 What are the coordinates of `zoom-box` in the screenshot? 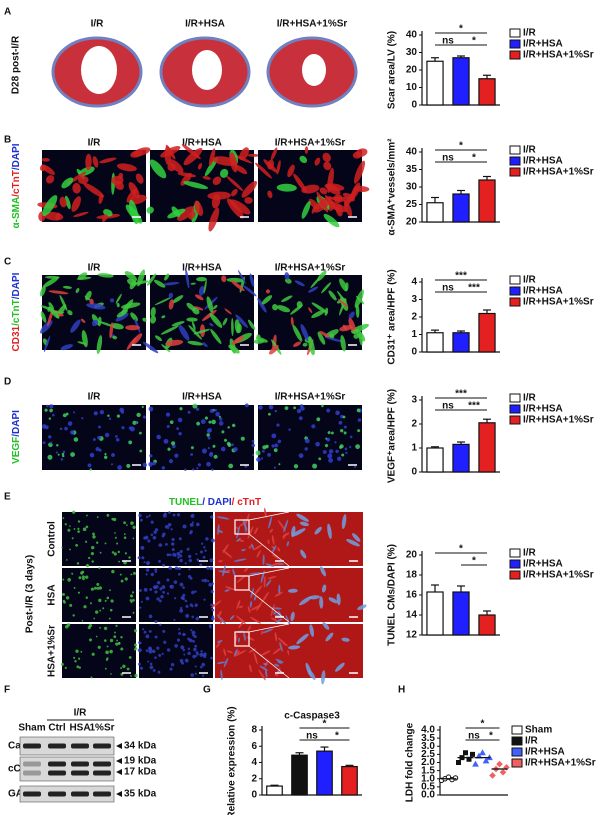 It's located at (242, 583).